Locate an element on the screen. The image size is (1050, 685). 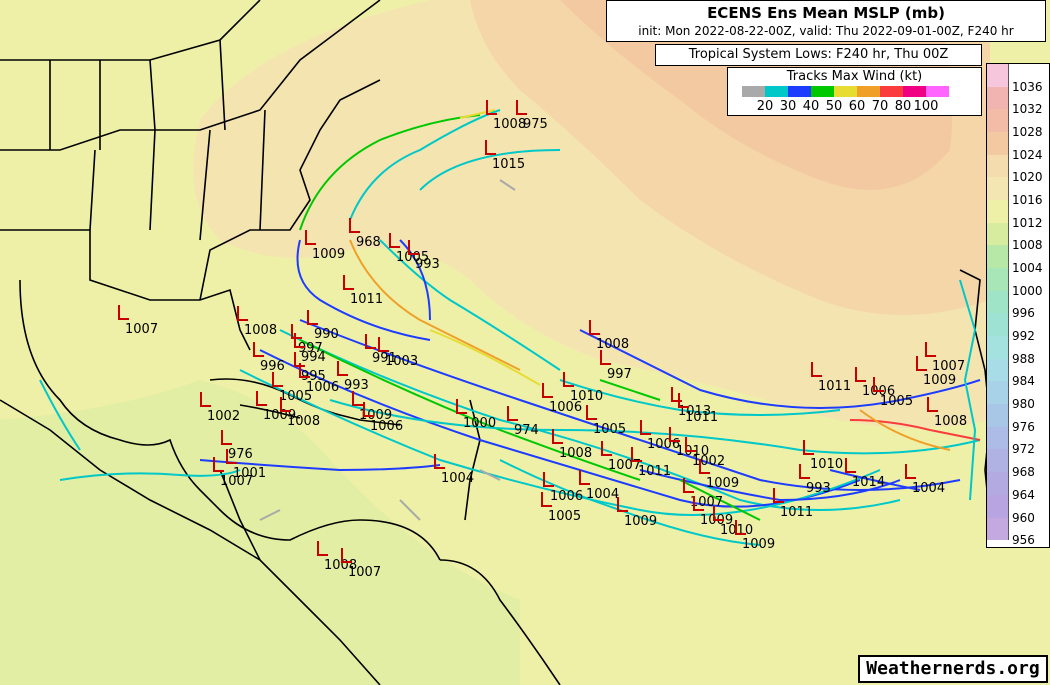
low-pressure-label: 1008 is located at coordinates (950, 421).